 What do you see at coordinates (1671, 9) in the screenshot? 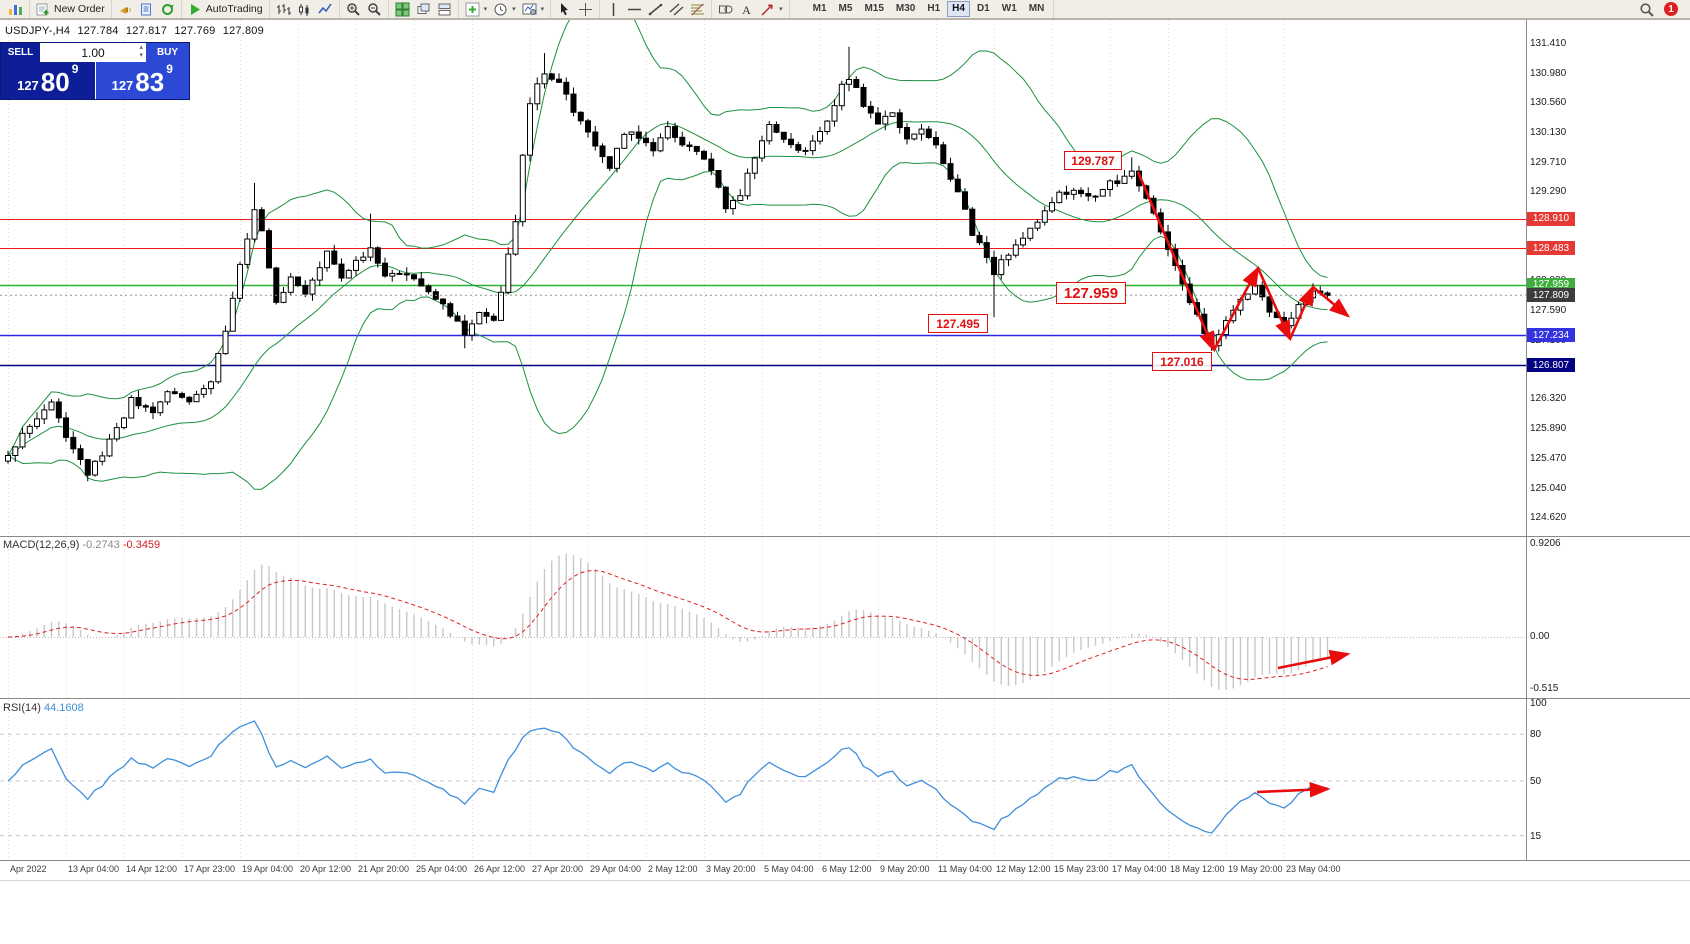
I see `notification-badge: 1` at bounding box center [1671, 9].